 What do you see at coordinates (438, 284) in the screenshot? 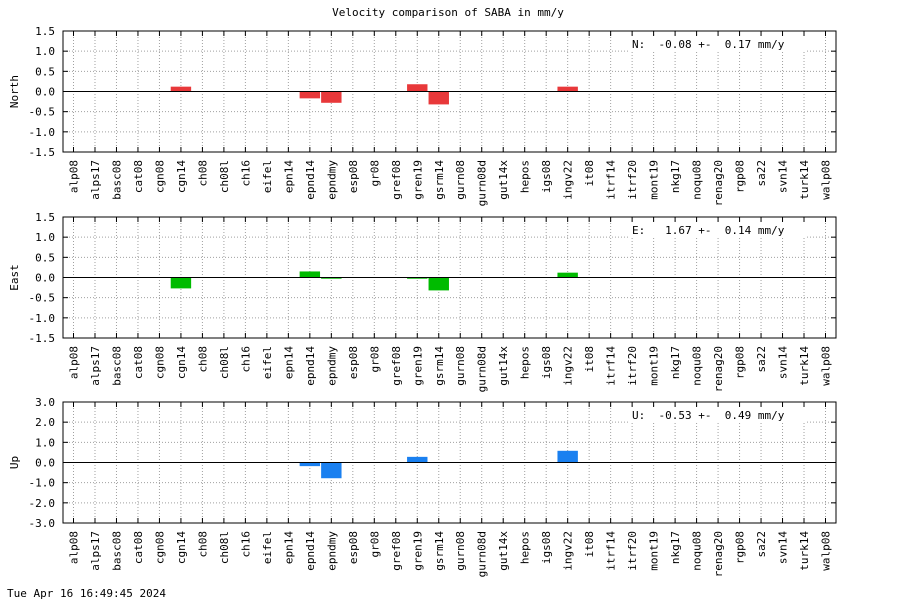
I see `bar-gsrm14` at bounding box center [438, 284].